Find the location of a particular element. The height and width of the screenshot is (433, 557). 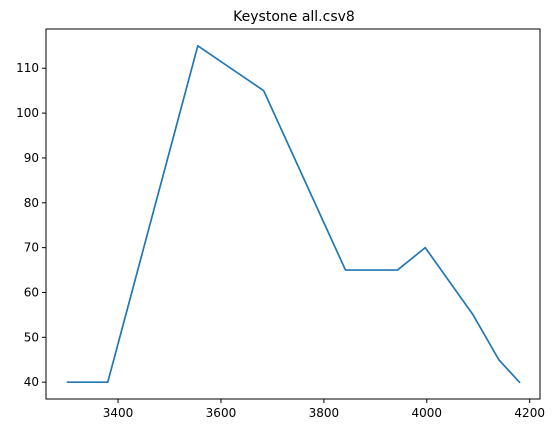

x-tick-label: 4000 is located at coordinates (427, 413).